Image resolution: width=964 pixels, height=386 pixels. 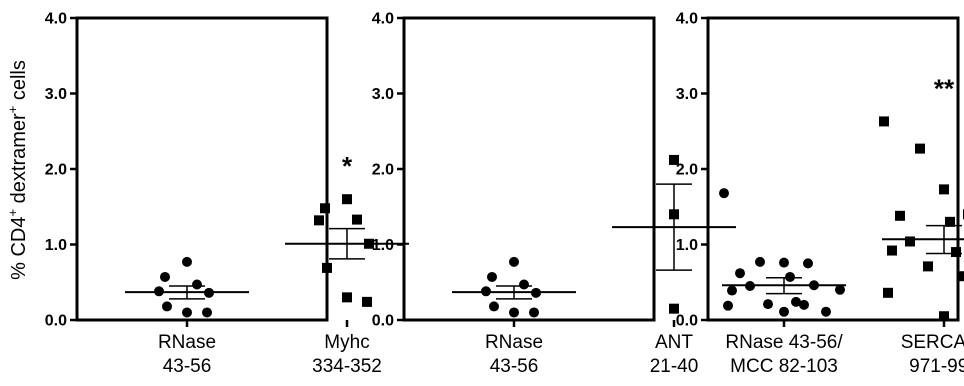 I want to click on x-category-label: ANT, so click(x=674, y=342).